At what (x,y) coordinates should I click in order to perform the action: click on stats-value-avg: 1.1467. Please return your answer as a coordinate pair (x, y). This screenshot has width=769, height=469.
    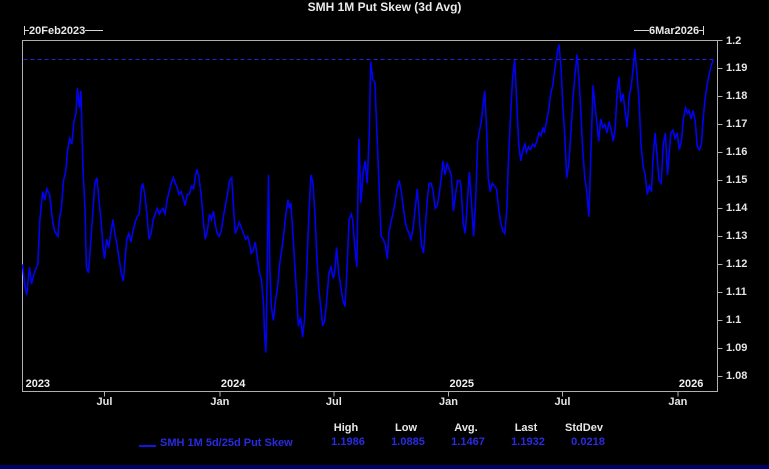
    Looking at the image, I should click on (468, 442).